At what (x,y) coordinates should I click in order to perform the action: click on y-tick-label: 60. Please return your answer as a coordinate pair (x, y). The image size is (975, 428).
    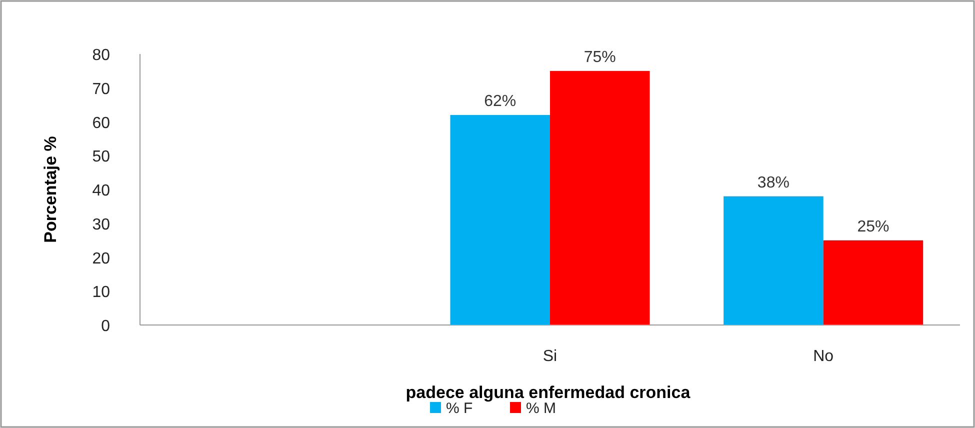
    Looking at the image, I should click on (101, 123).